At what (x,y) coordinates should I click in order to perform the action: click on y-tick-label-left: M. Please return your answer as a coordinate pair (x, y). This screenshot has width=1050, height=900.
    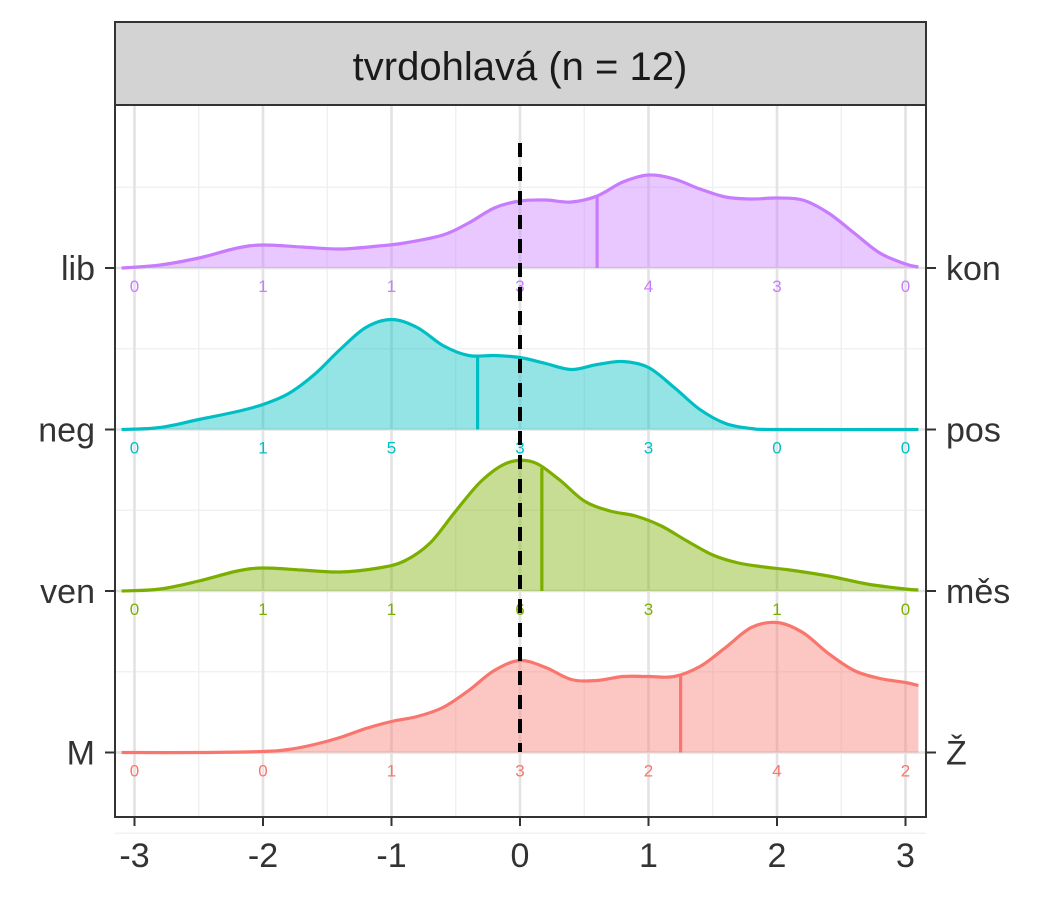
    Looking at the image, I should click on (81, 754).